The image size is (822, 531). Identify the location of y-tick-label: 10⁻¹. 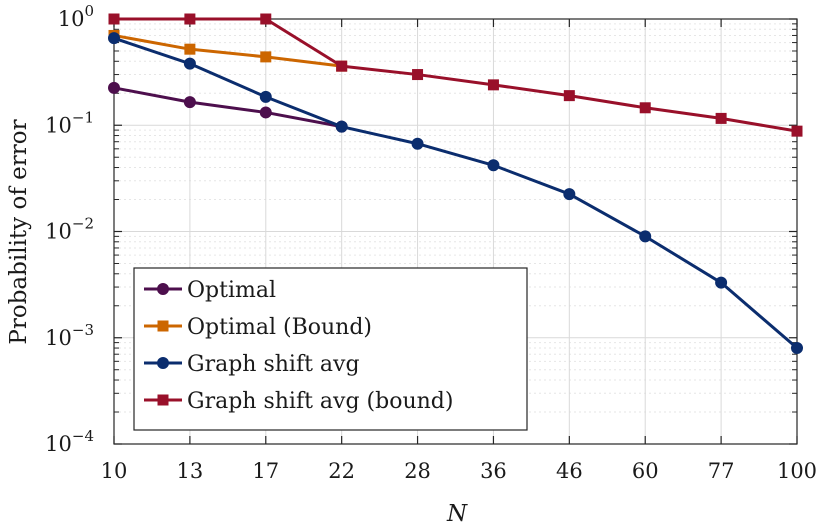
(69, 122).